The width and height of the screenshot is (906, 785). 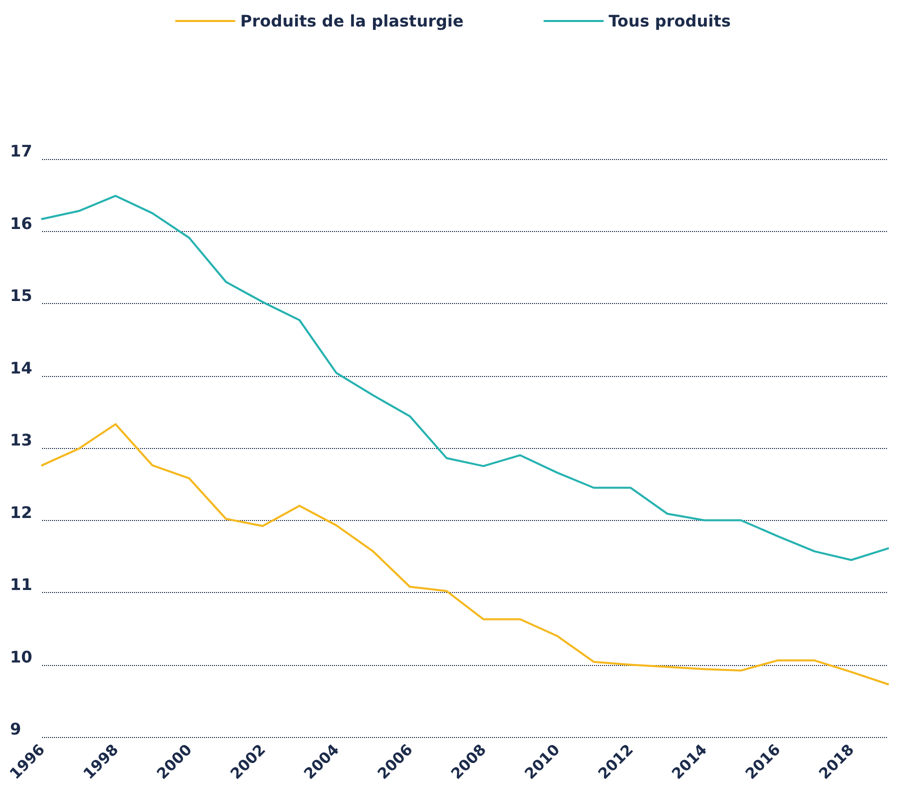 What do you see at coordinates (16, 729) in the screenshot?
I see `y-tick-label: 9` at bounding box center [16, 729].